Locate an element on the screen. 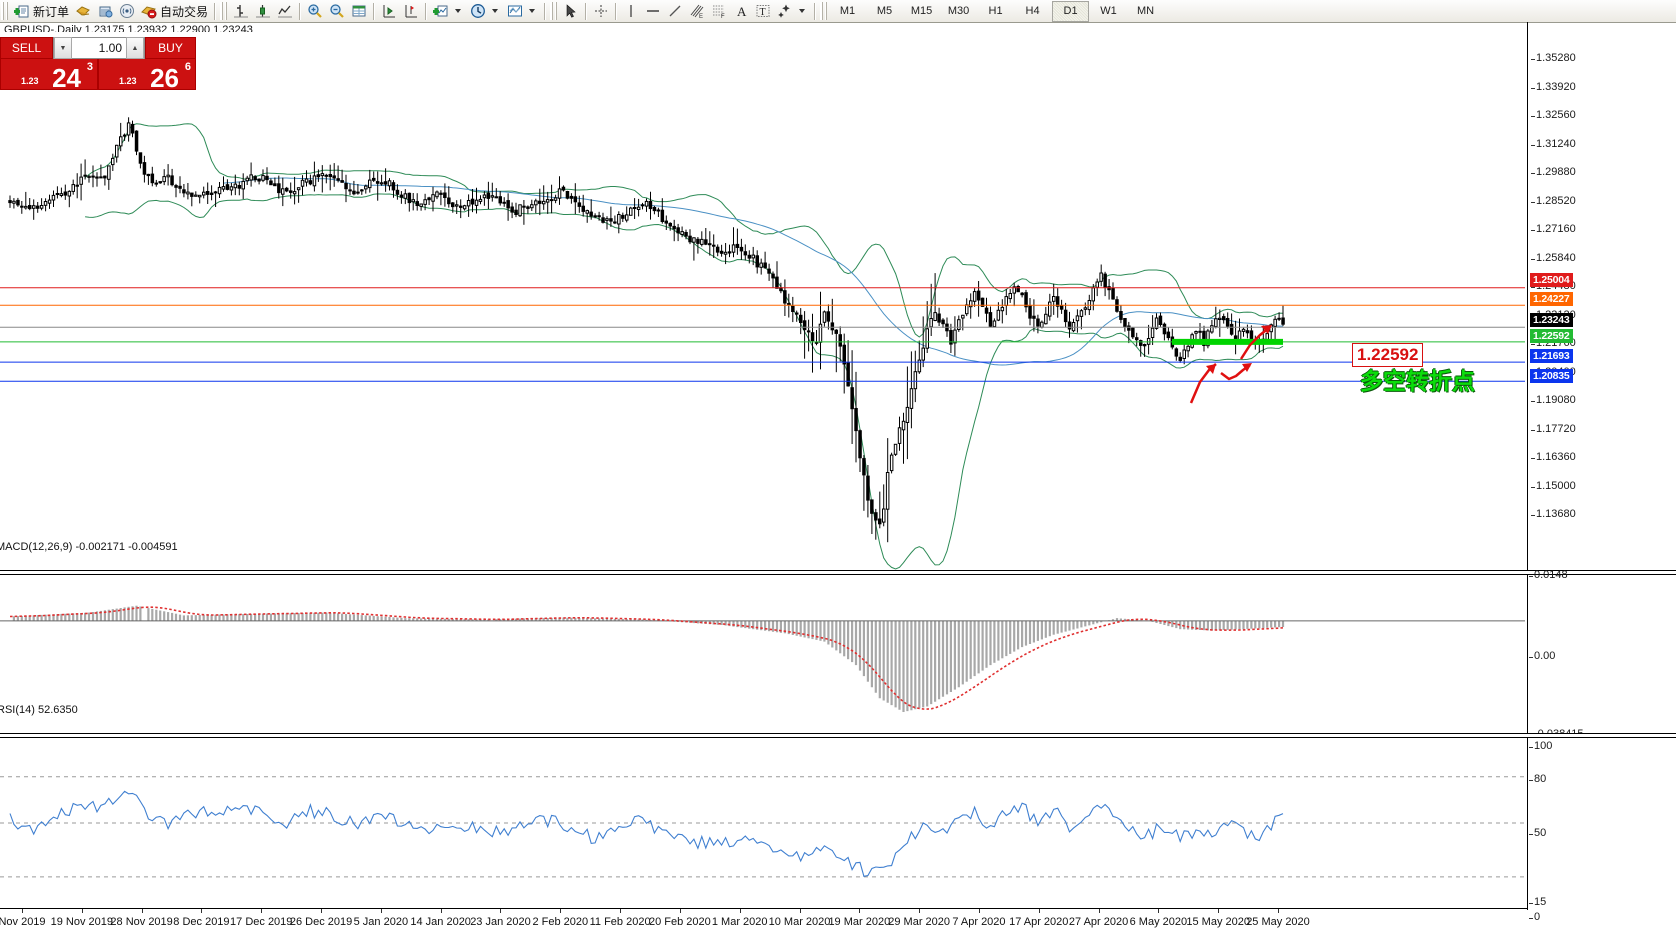 This screenshot has height=939, width=1676. price-tick-13: 1.17720 is located at coordinates (1553, 428).